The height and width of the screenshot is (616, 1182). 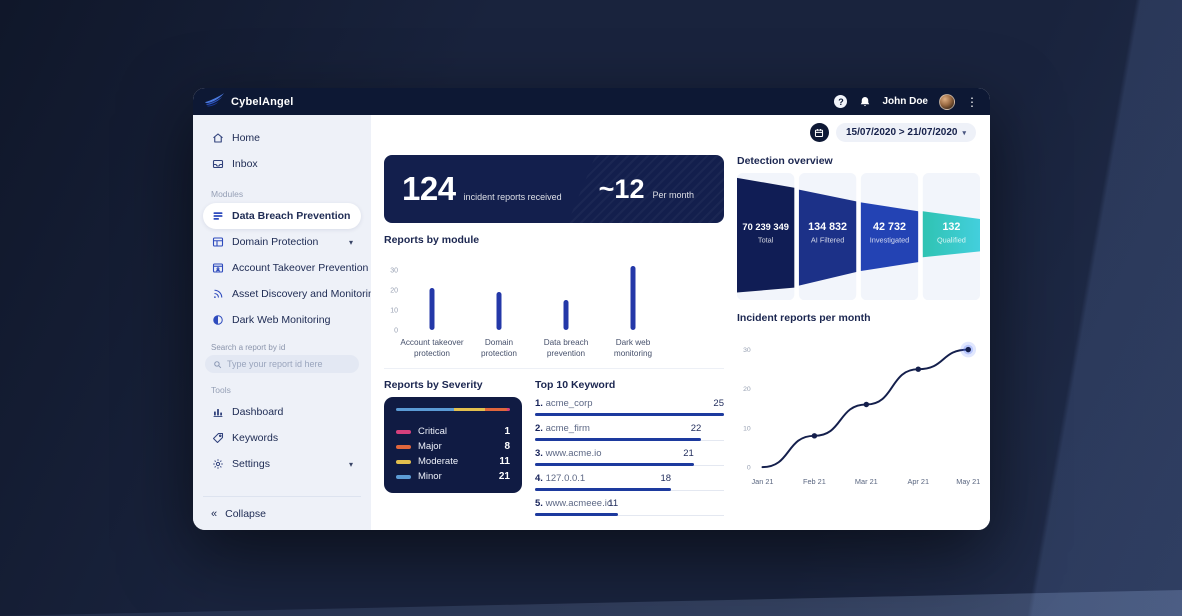 What do you see at coordinates (214, 102) in the screenshot?
I see `logo-swoosh-icon` at bounding box center [214, 102].